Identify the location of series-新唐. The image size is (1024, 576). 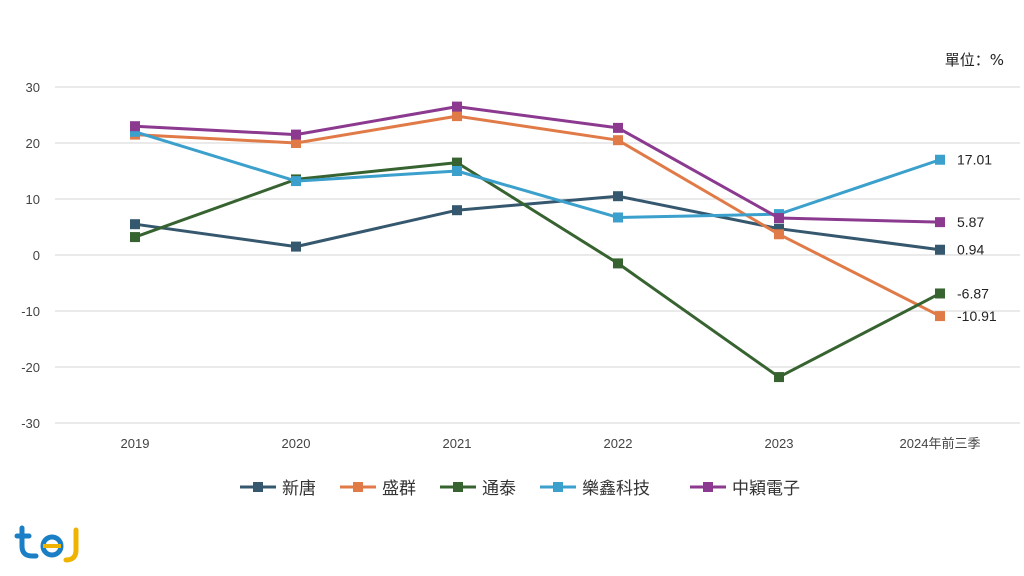
(537, 223).